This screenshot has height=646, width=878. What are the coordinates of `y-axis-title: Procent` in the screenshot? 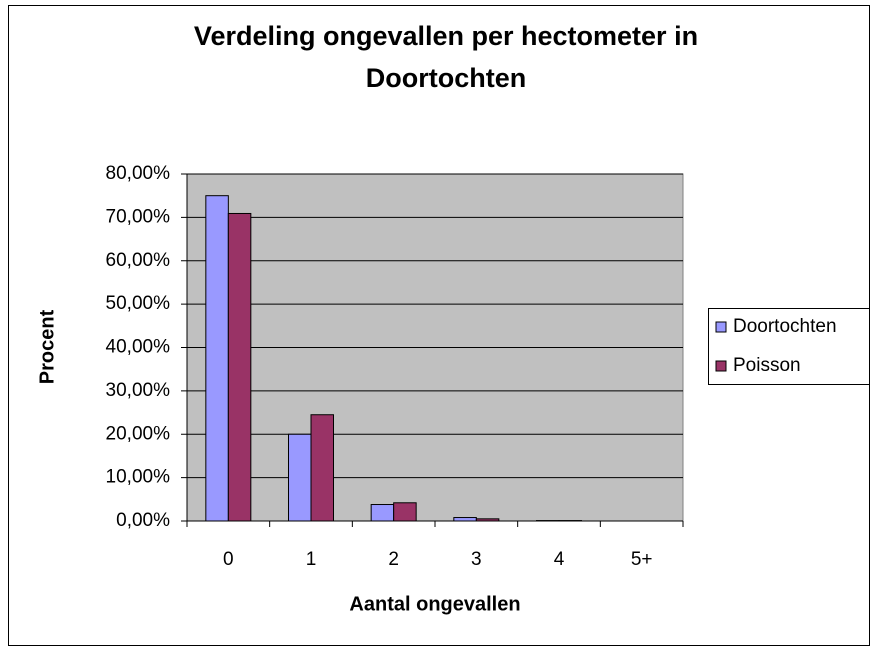 It's located at (47, 346).